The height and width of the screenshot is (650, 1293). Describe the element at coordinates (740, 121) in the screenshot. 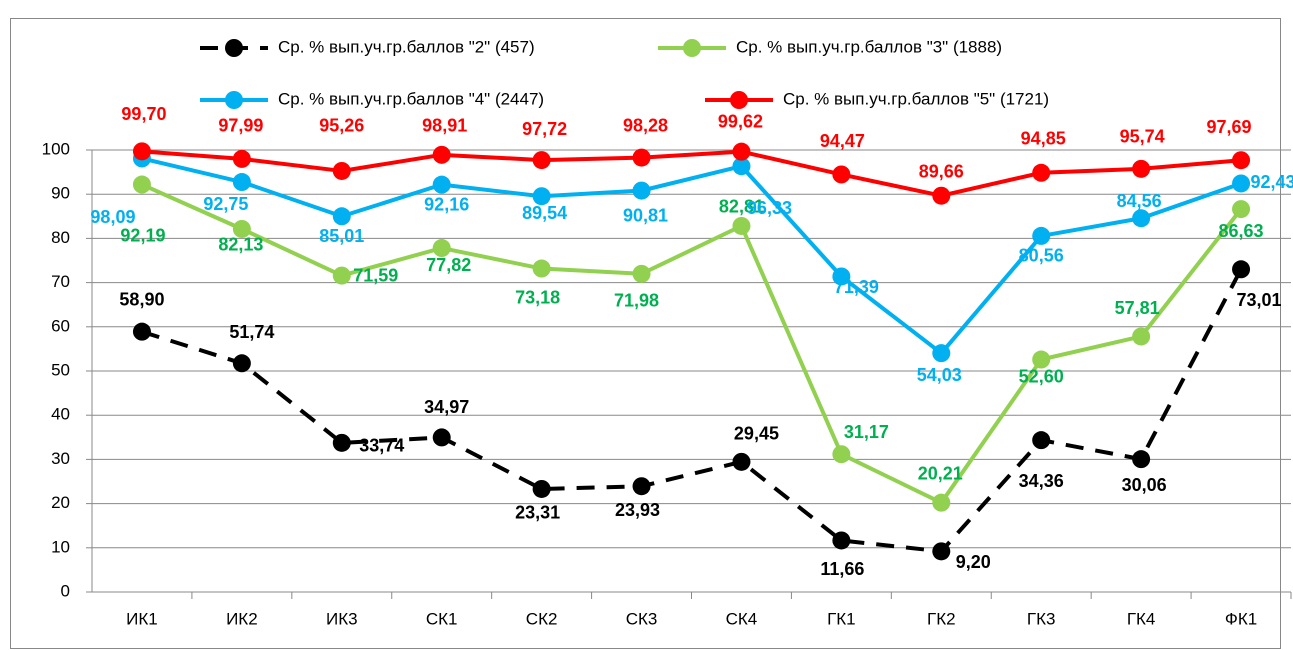

I see `data-label: 99,62` at that location.